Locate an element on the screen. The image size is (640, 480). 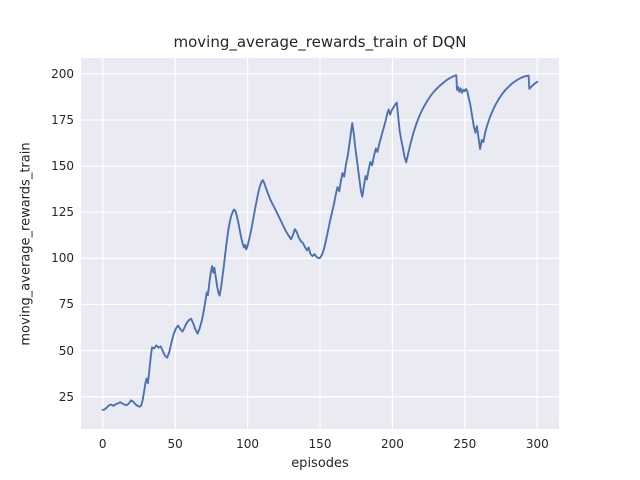
y-tick-label: 125 is located at coordinates (62, 212).